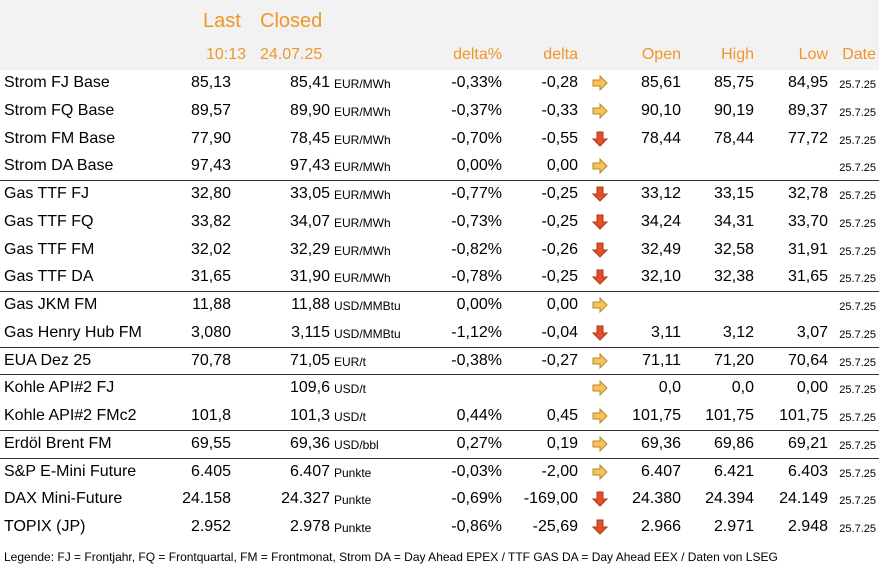 The width and height of the screenshot is (882, 571). What do you see at coordinates (807, 249) in the screenshot?
I see `low-value: 31,91` at bounding box center [807, 249].